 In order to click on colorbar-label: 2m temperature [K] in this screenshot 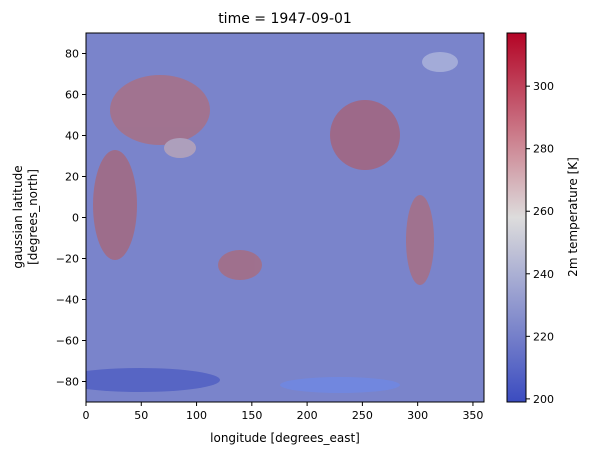, I will do `click(573, 217)`.